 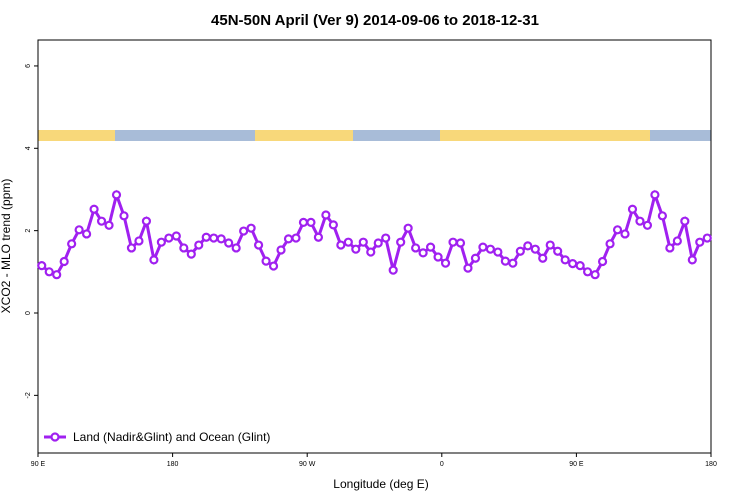 I want to click on y-tick-label: -2, so click(x=28, y=395).